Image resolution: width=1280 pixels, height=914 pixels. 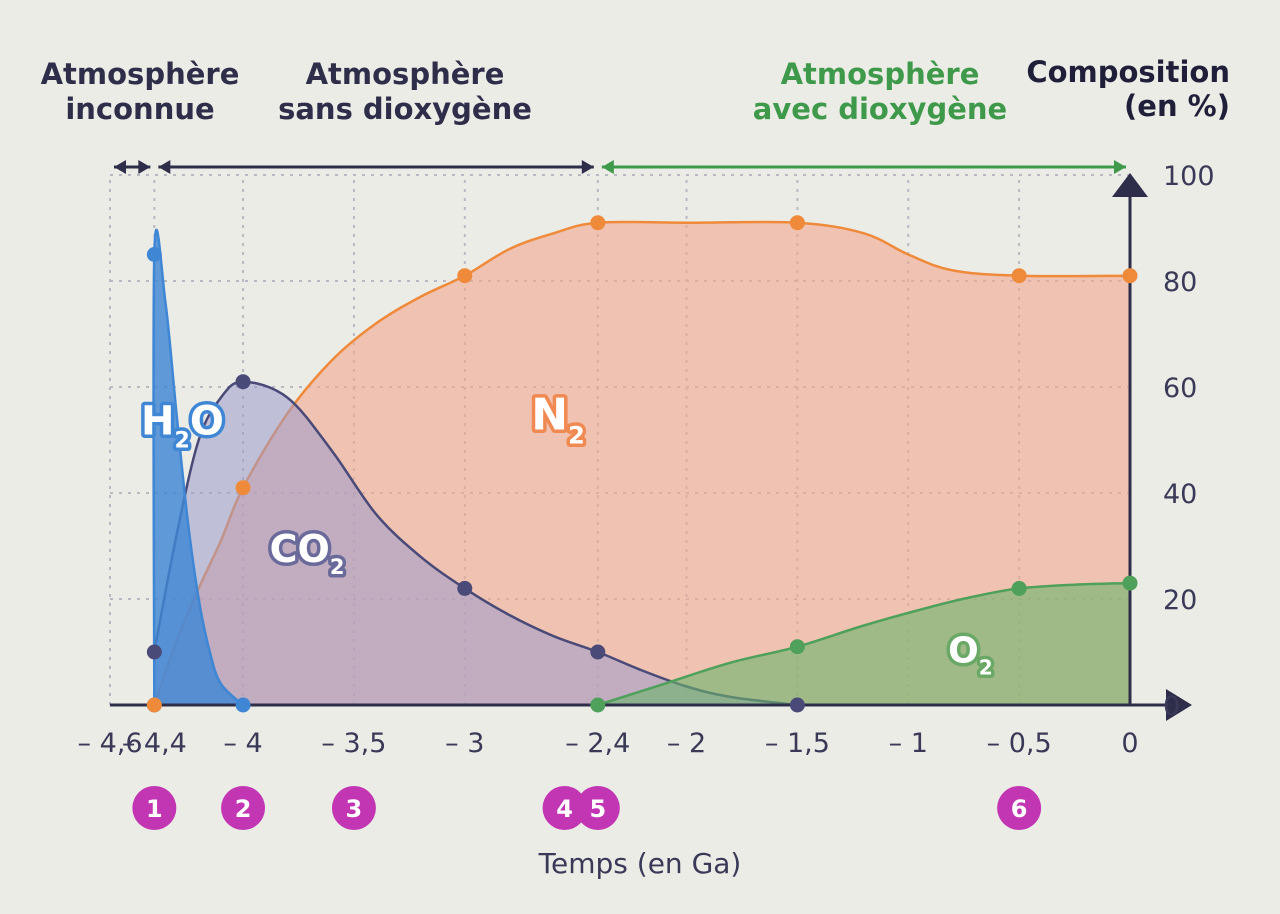 What do you see at coordinates (1171, 706) in the screenshot?
I see `y-tick-label: 0` at bounding box center [1171, 706].